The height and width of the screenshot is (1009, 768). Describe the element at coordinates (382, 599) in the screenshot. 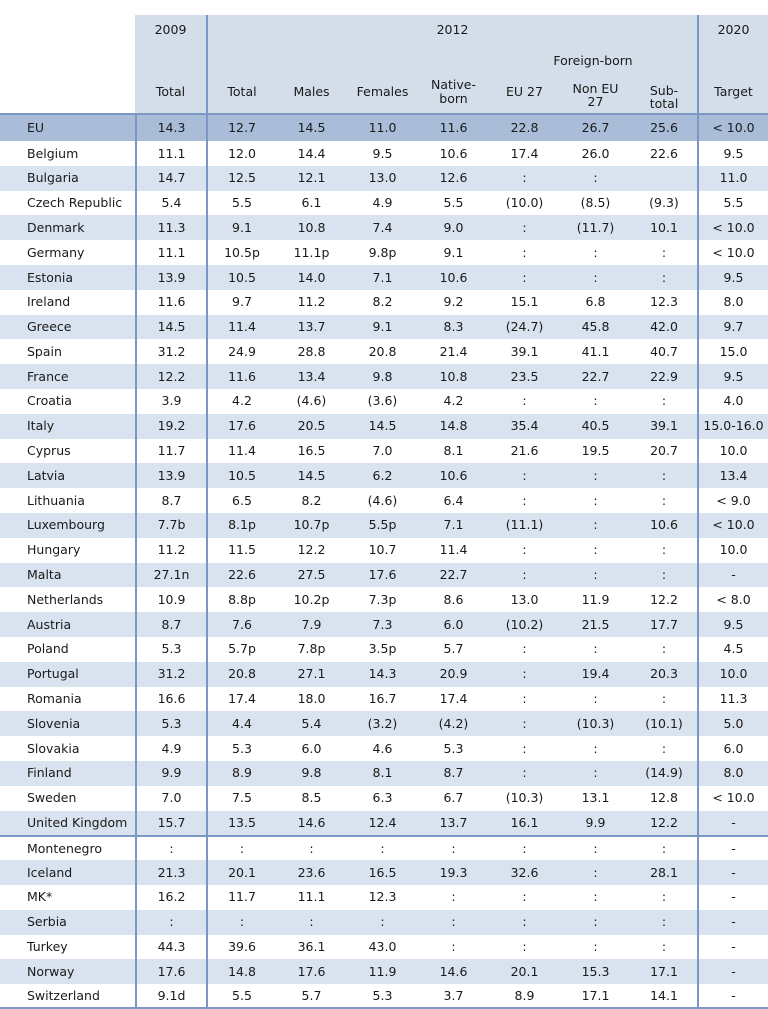

I see `table-cell: 7.3p` at that location.